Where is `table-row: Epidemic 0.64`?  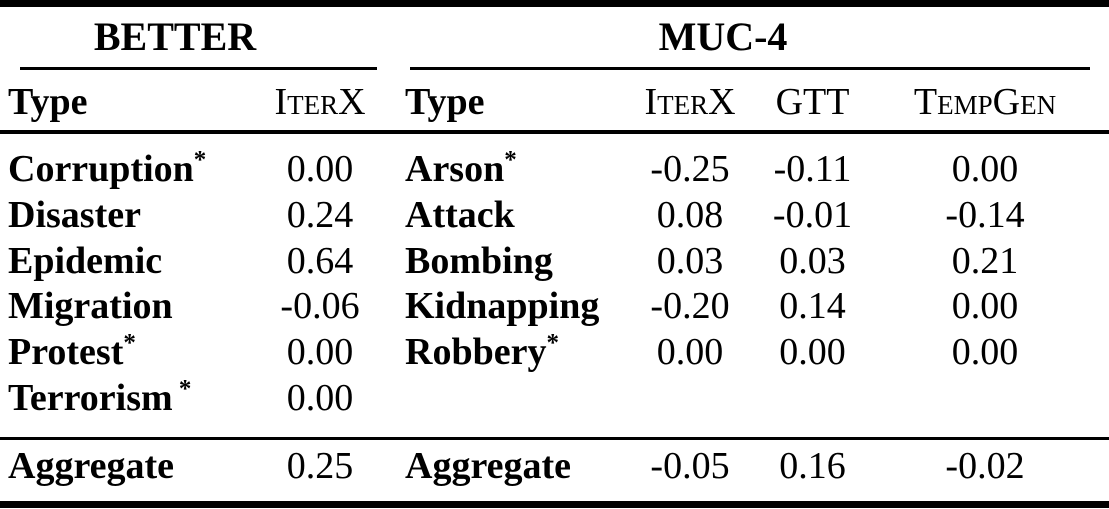
table-row: Epidemic 0.64 is located at coordinates (194, 262).